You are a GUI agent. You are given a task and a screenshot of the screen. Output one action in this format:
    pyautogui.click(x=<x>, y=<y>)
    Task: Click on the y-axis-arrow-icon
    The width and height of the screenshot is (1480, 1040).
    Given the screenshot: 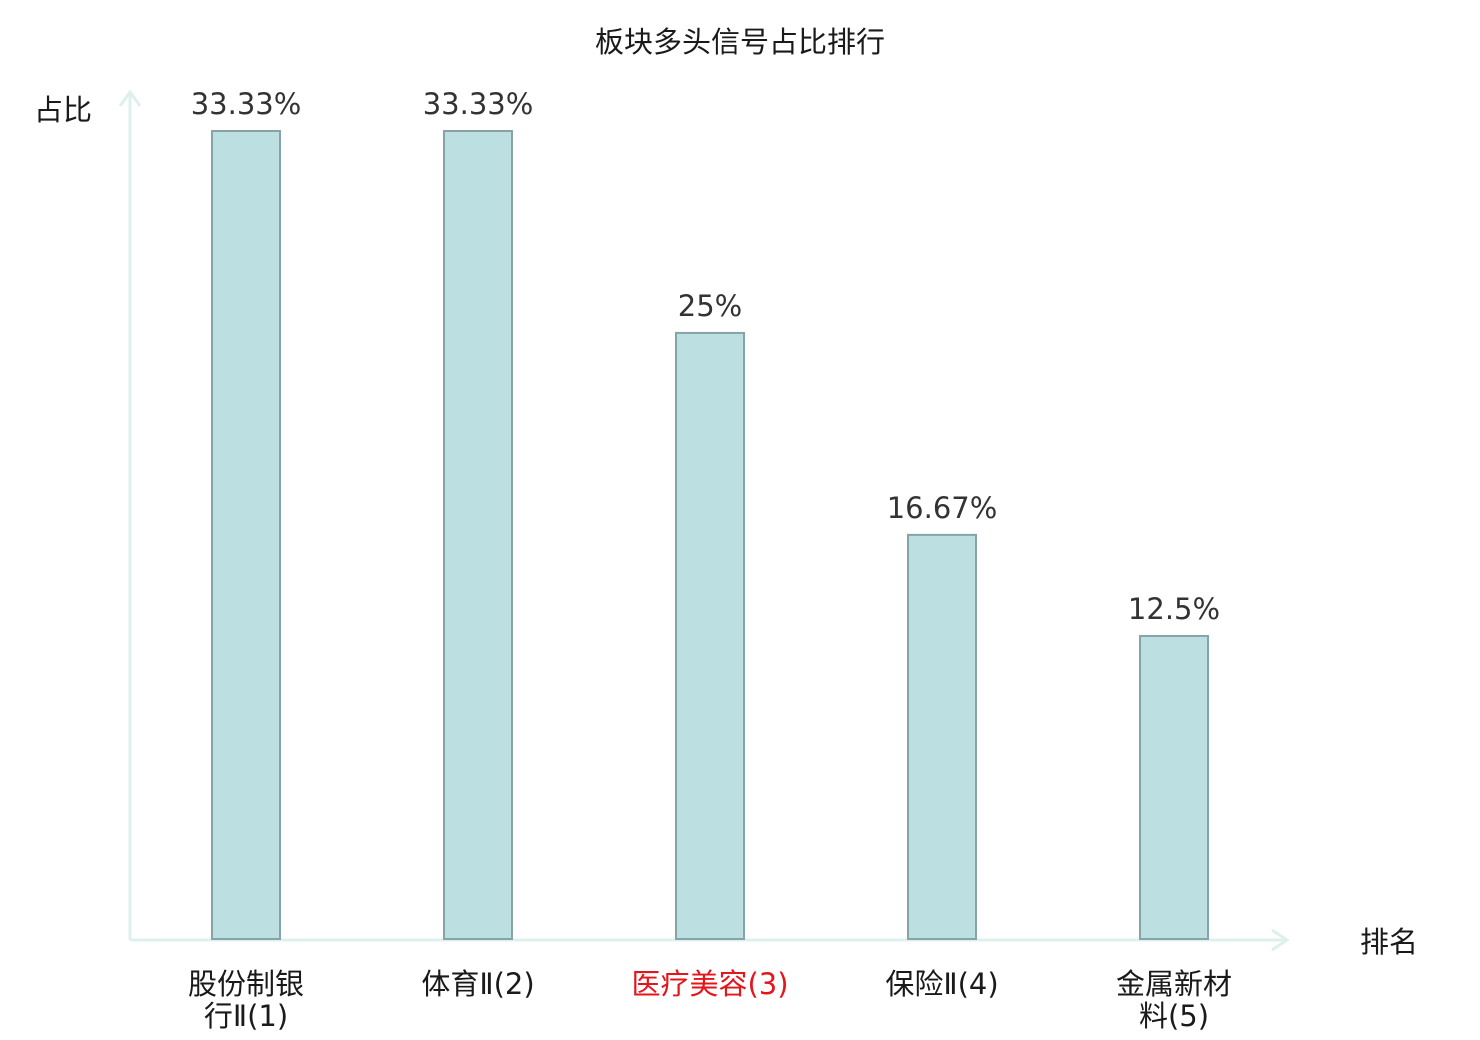 What is the action you would take?
    pyautogui.click(x=130, y=98)
    